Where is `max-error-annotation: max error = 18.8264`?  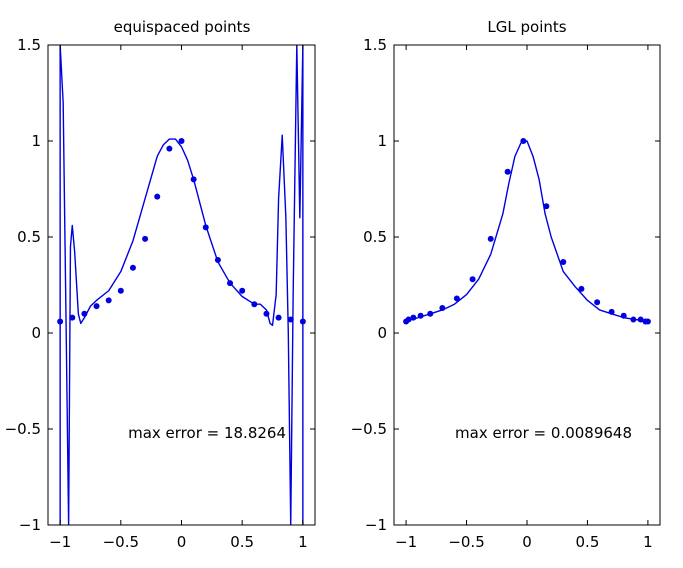 max-error-annotation: max error = 18.8264 is located at coordinates (207, 433).